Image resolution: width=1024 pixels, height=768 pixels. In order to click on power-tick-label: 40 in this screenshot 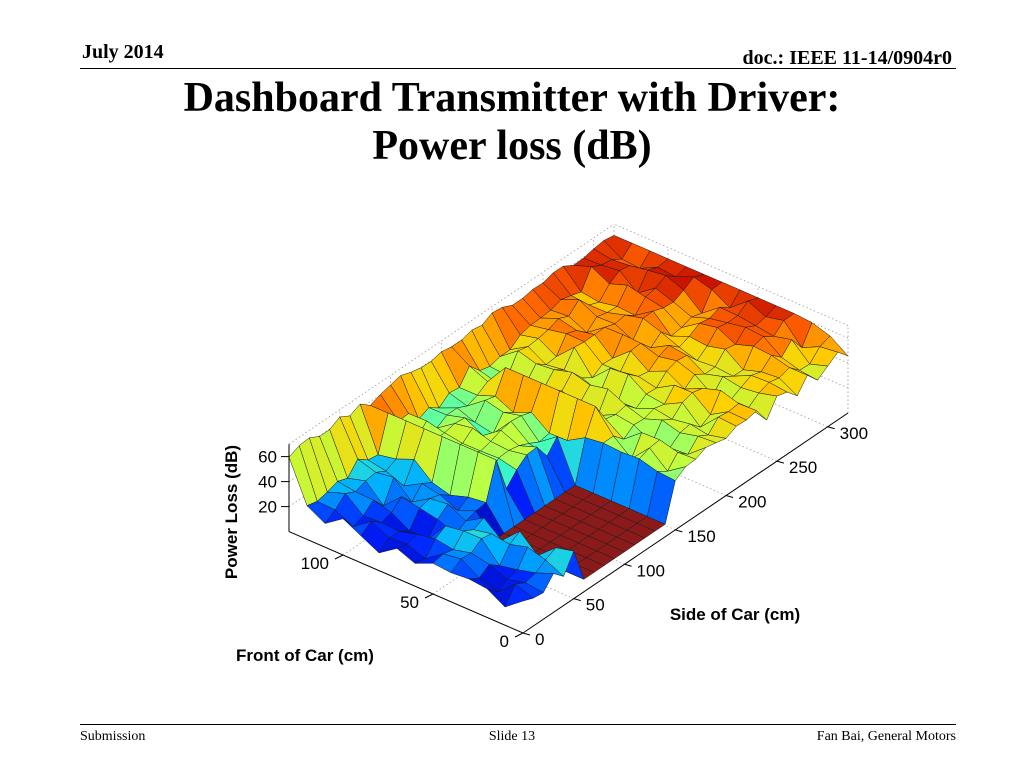, I will do `click(267, 482)`.